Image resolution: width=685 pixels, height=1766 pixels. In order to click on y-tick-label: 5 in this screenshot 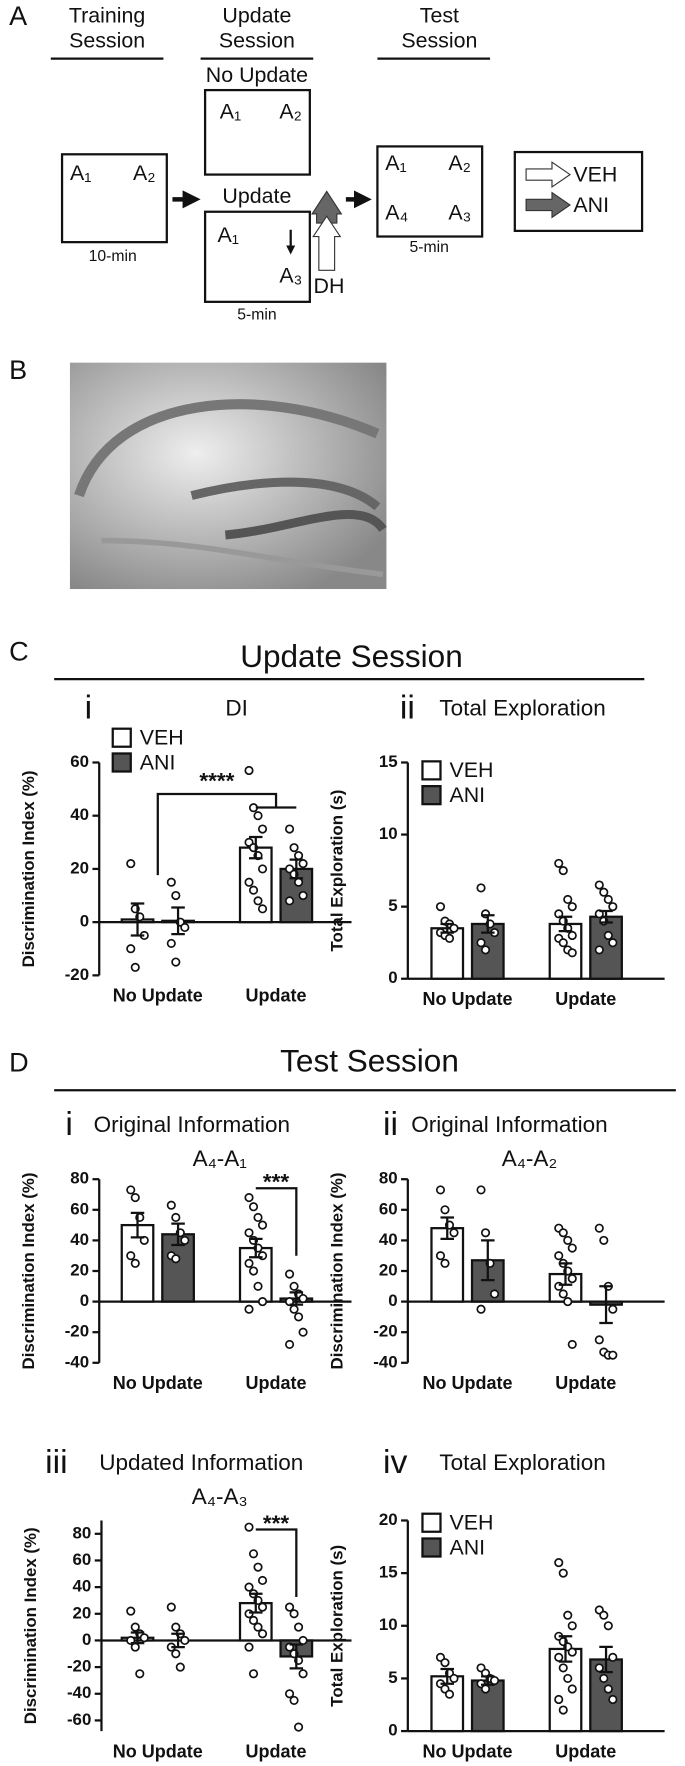, I will do `click(392, 1677)`.